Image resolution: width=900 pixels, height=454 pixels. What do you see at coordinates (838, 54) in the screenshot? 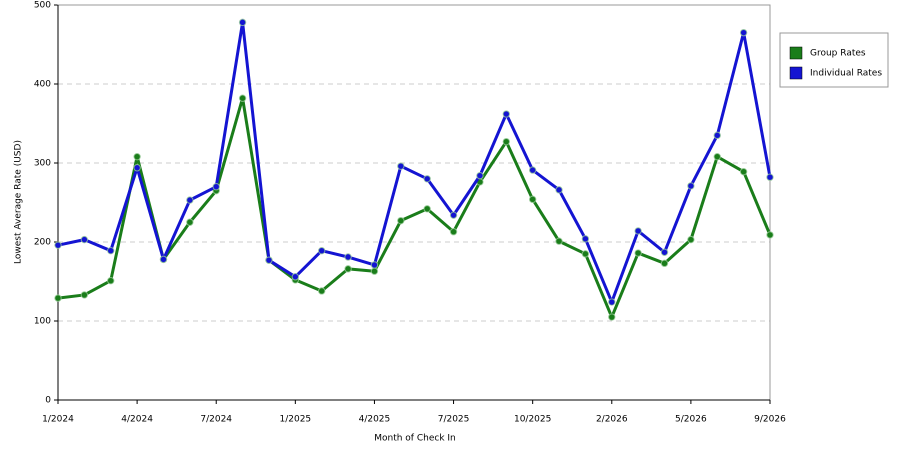
I see `legend-label: Group Rates` at bounding box center [838, 54].